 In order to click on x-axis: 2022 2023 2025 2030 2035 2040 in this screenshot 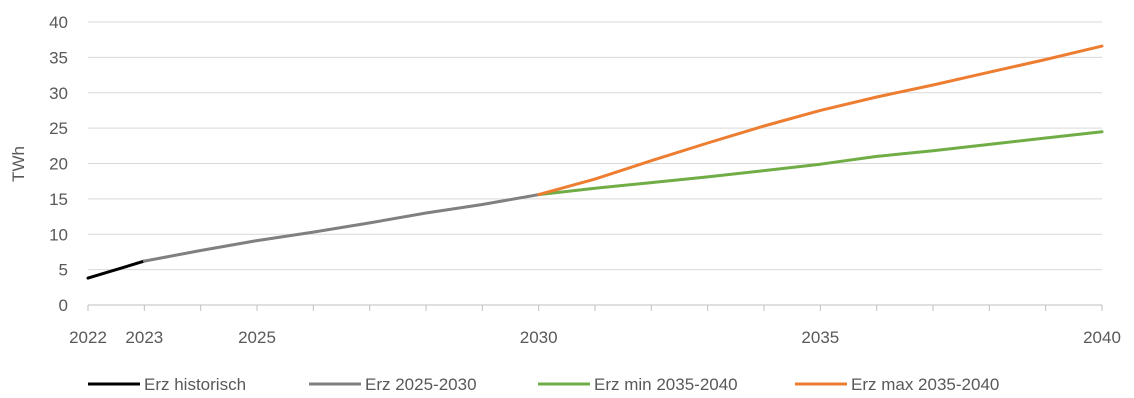, I will do `click(595, 325)`.